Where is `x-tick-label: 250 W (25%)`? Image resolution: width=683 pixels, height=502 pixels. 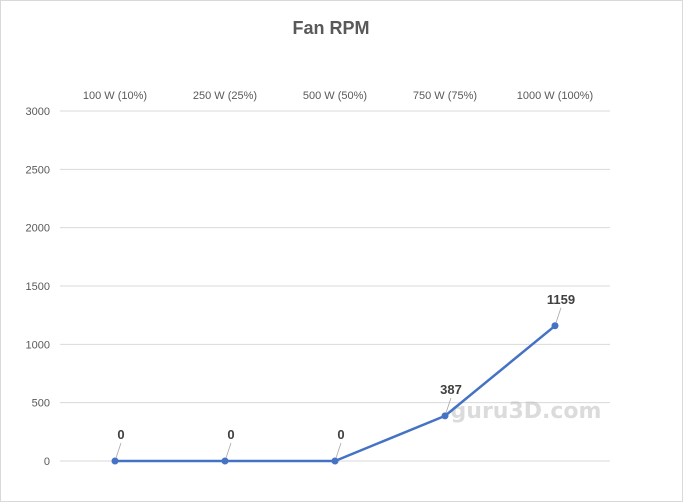 x-tick-label: 250 W (25%) is located at coordinates (225, 96).